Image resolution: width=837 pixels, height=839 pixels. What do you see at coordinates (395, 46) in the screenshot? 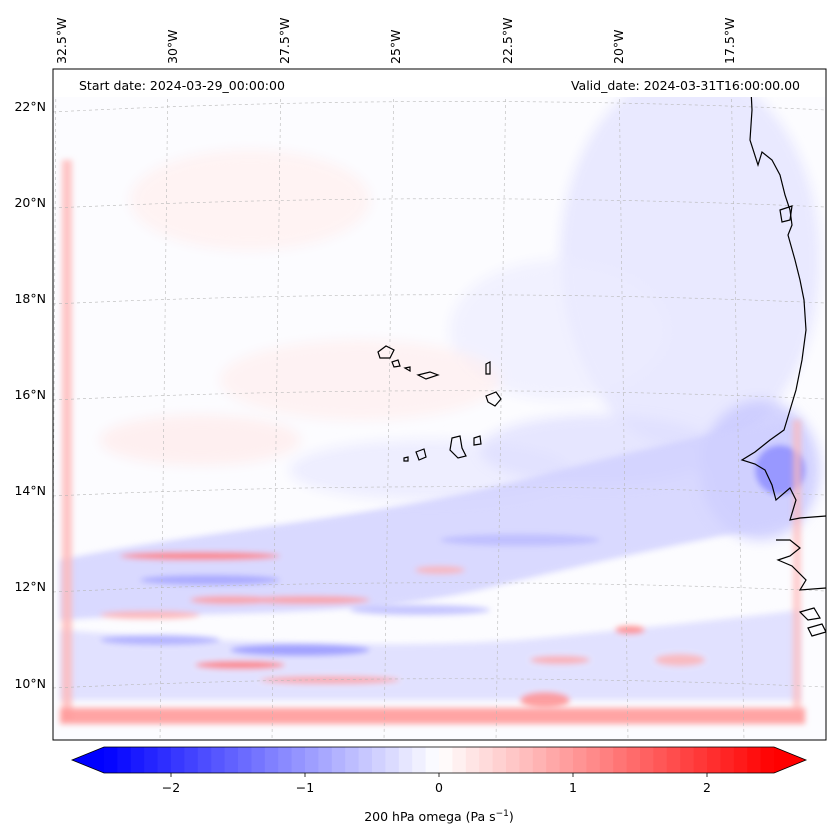
I see `lon-label: 25°W` at bounding box center [395, 46].